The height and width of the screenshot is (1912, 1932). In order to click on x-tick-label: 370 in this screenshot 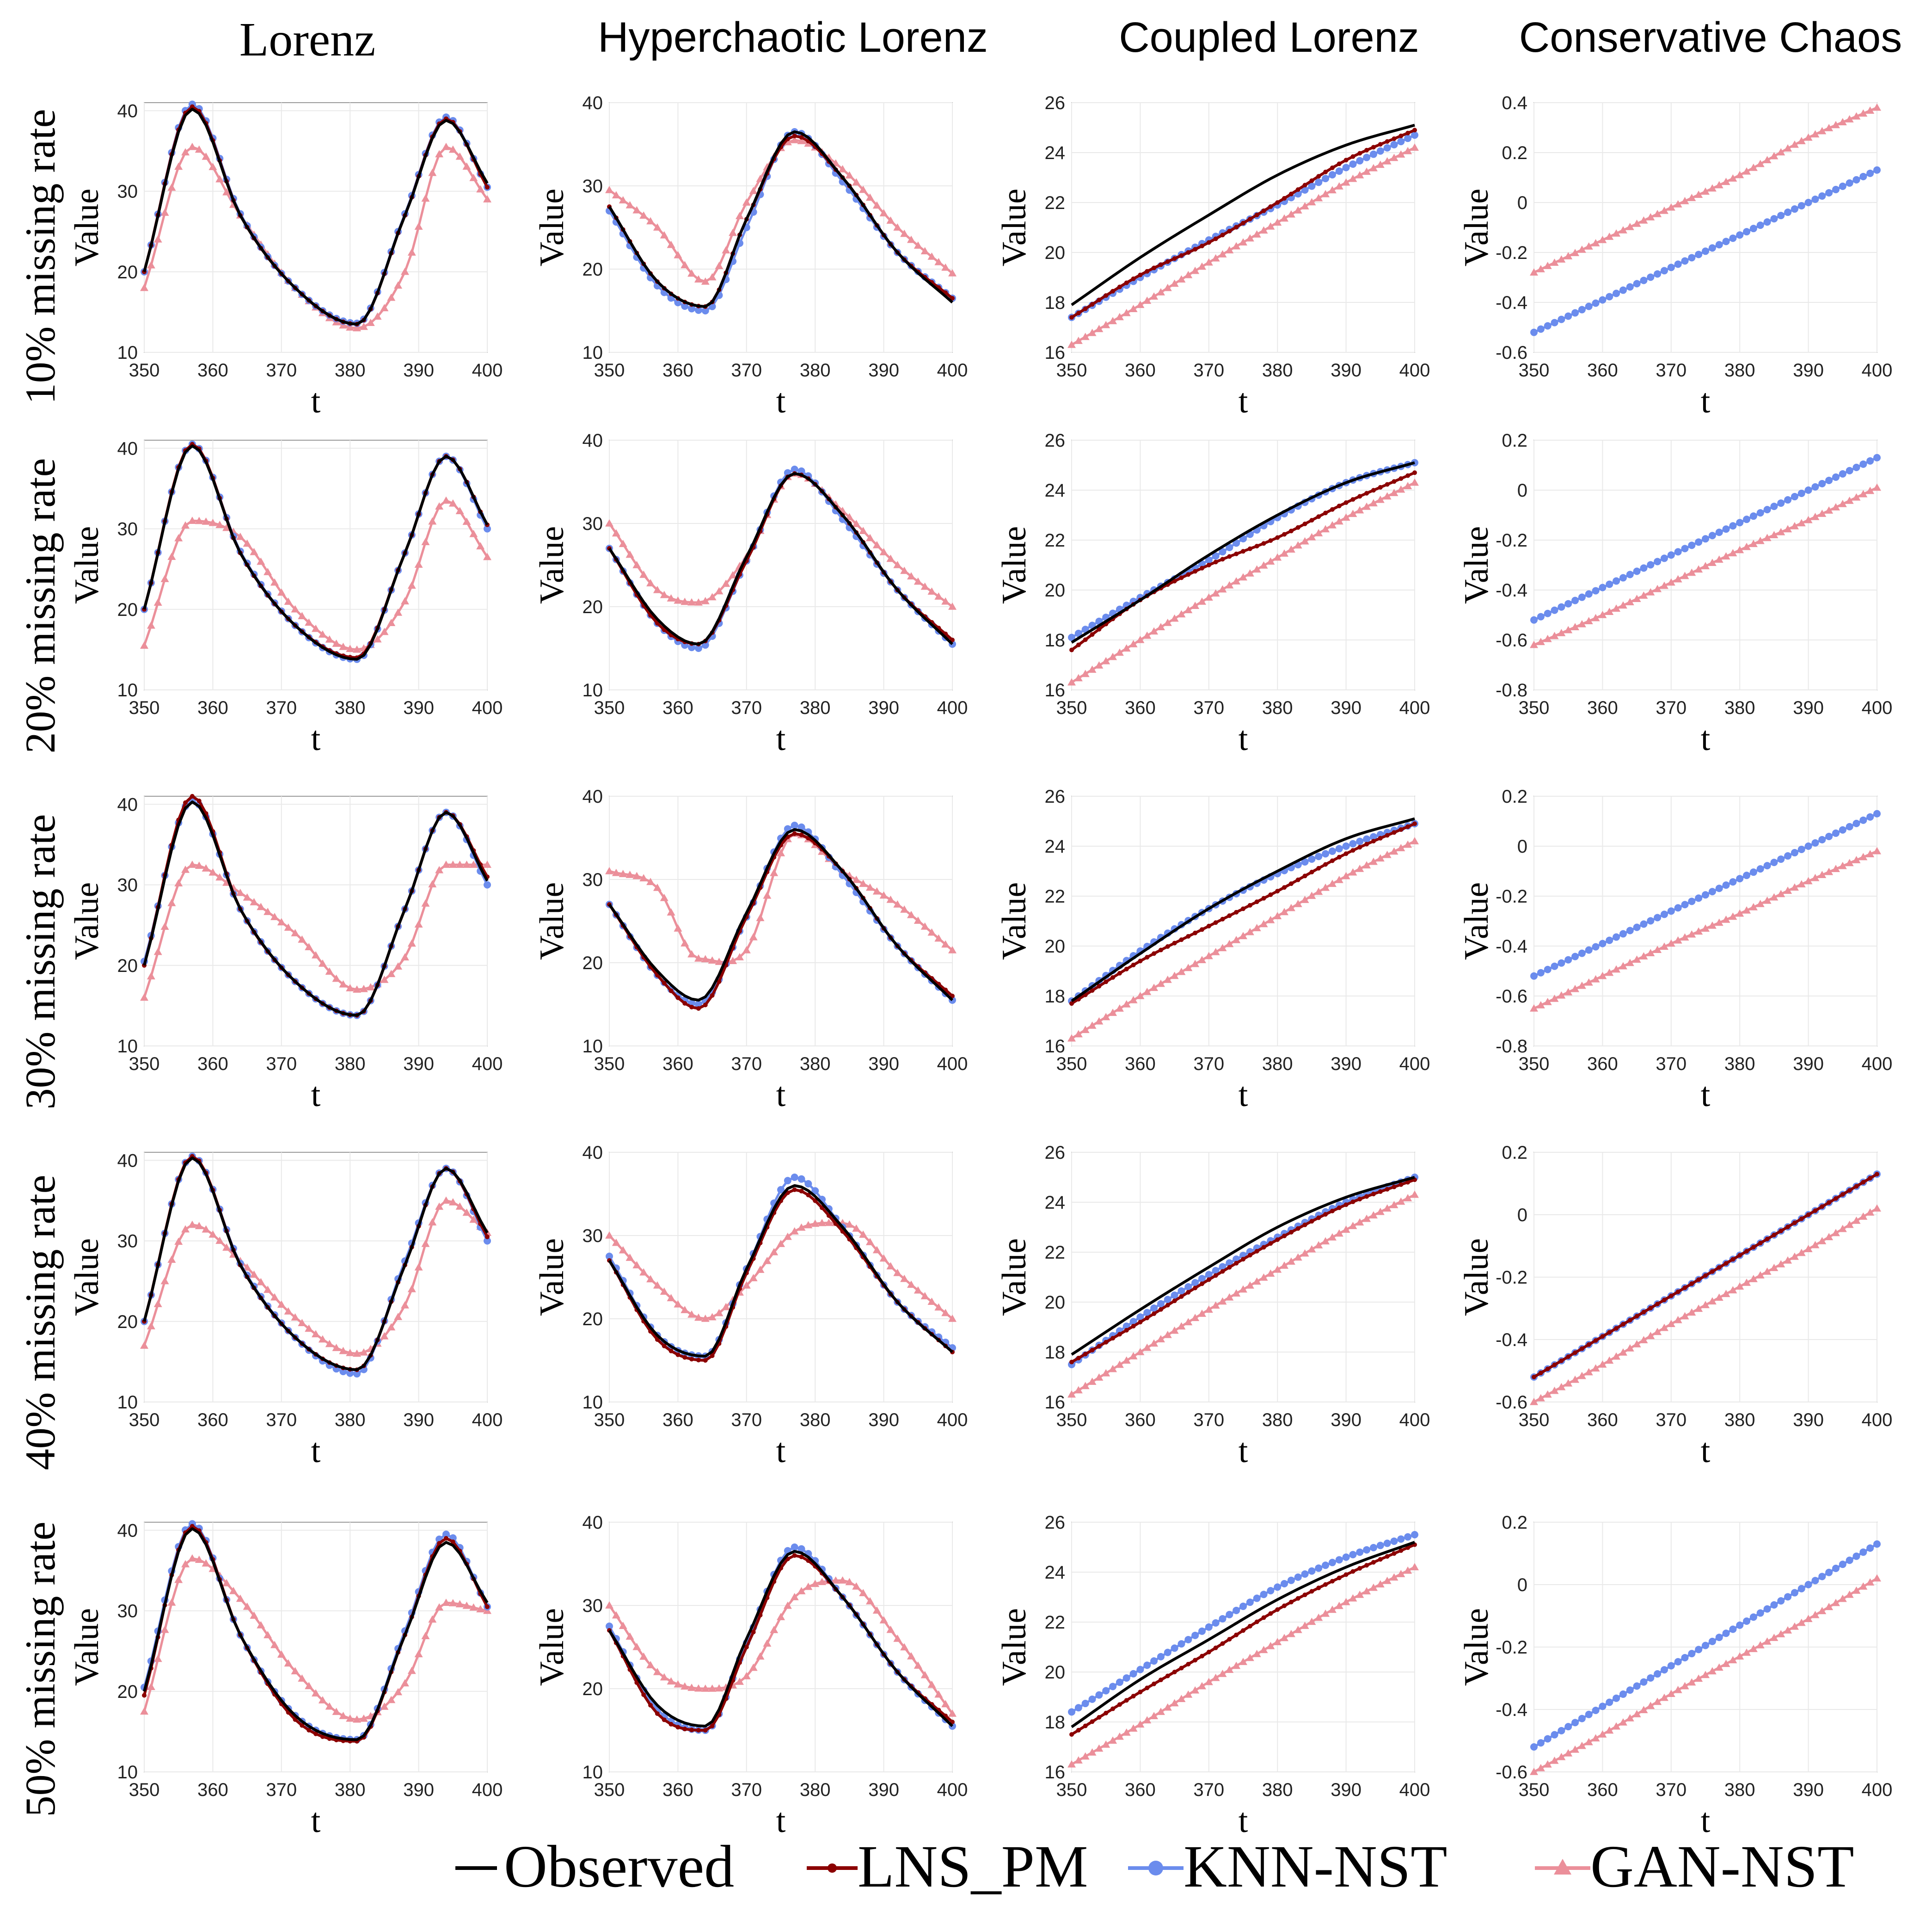, I will do `click(281, 1790)`.